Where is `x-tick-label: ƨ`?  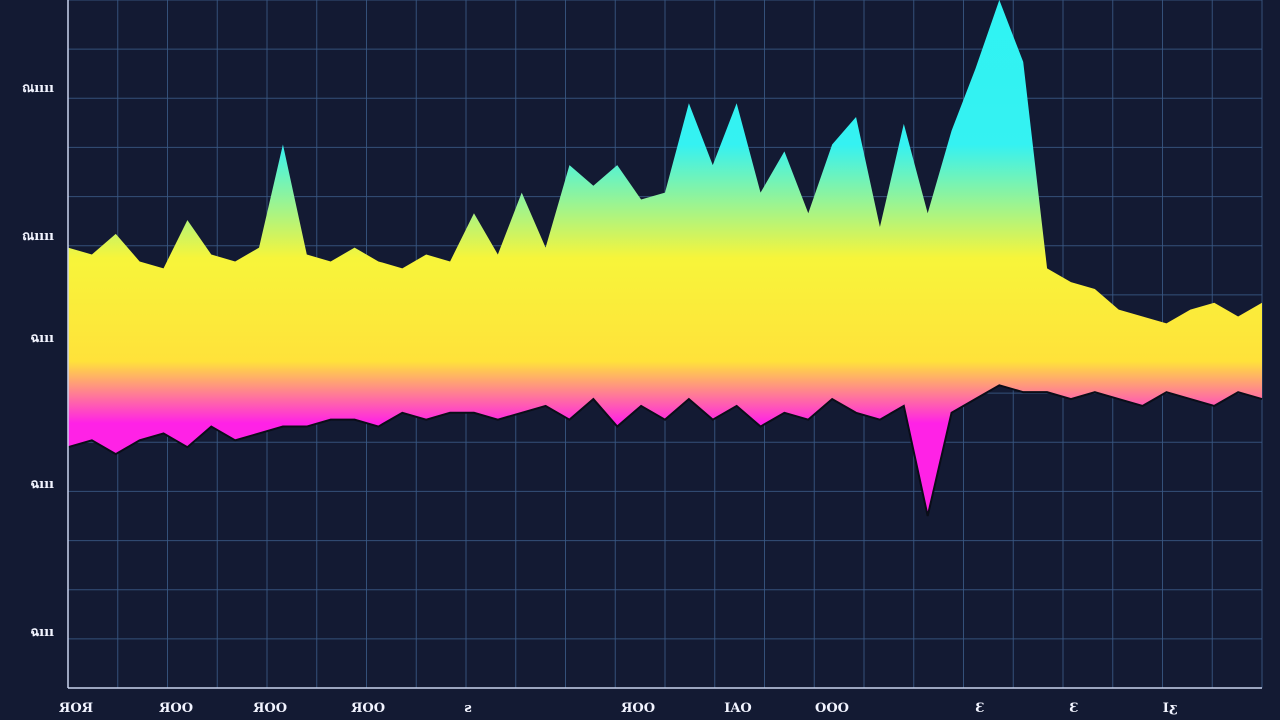
x-tick-label: ƨ is located at coordinates (467, 708).